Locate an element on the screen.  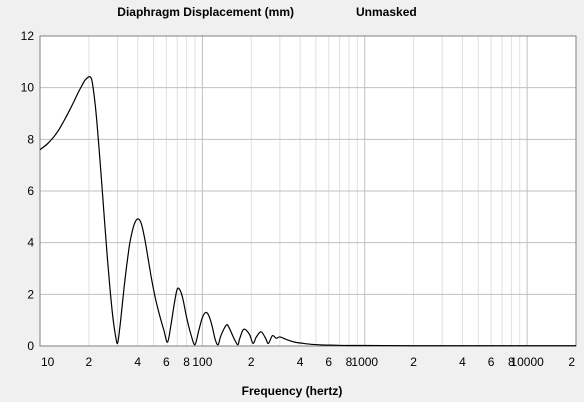
y-tick-label: 2 is located at coordinates (30, 294).